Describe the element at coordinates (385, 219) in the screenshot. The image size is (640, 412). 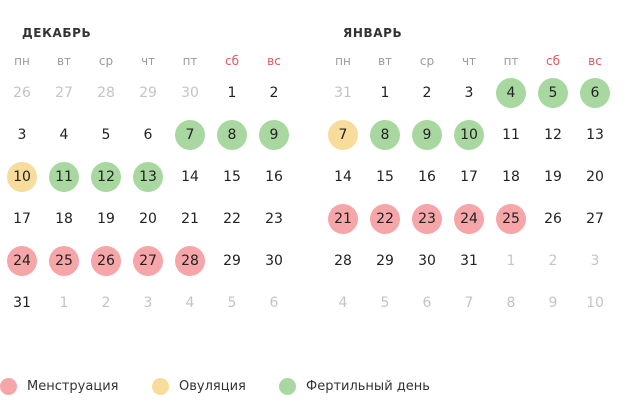
I see `day-cell-menstruation: 22` at that location.